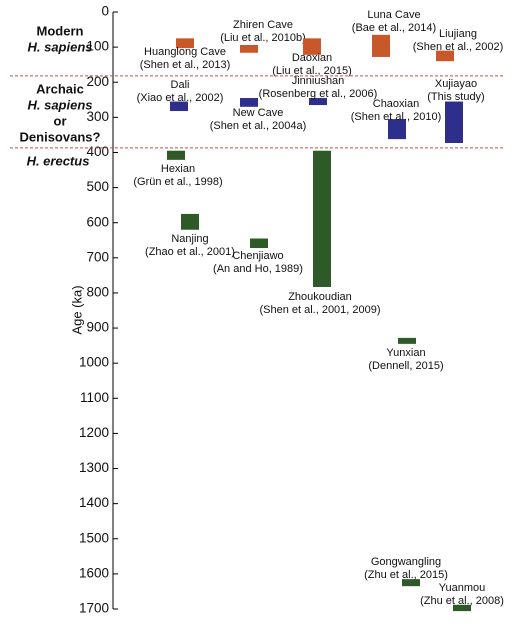  Describe the element at coordinates (177, 182) in the screenshot. I see `site-citation: (Grün et al., 1998)` at that location.